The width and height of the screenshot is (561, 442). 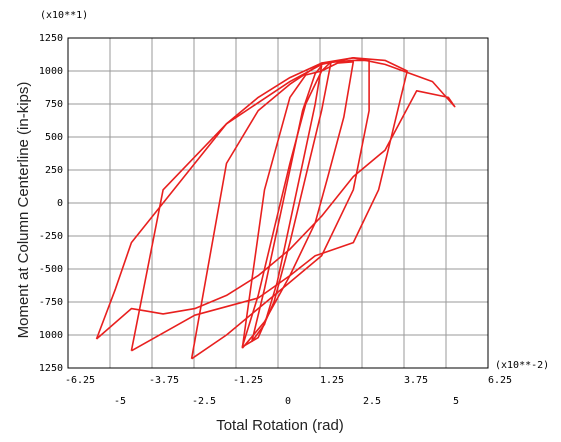 I want to click on y-tick-label: -500, so click(x=51, y=269).